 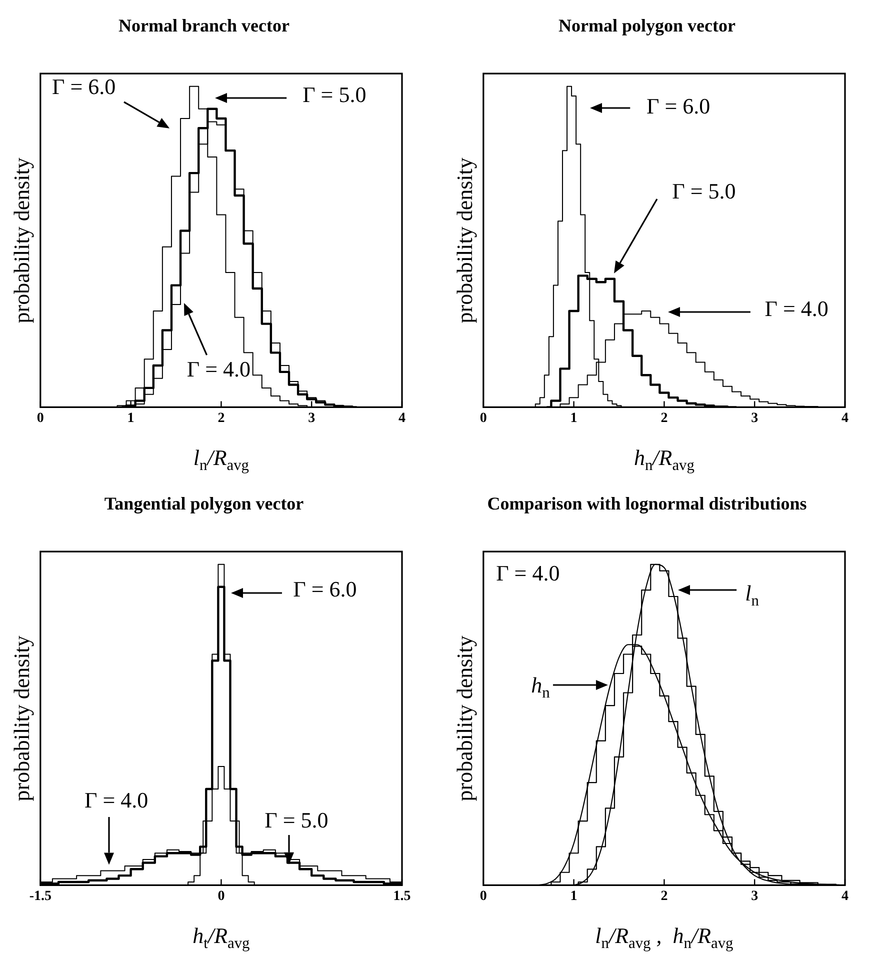 I want to click on x-tick-label: -1.5, so click(x=40, y=896).